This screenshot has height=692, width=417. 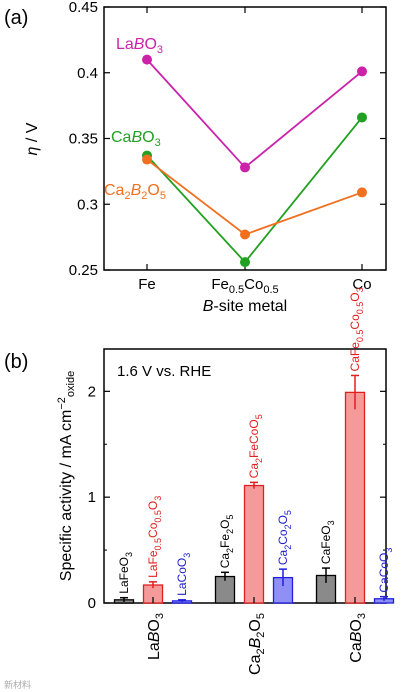 What do you see at coordinates (92, 497) in the screenshot?
I see `y-tick-label: 1` at bounding box center [92, 497].